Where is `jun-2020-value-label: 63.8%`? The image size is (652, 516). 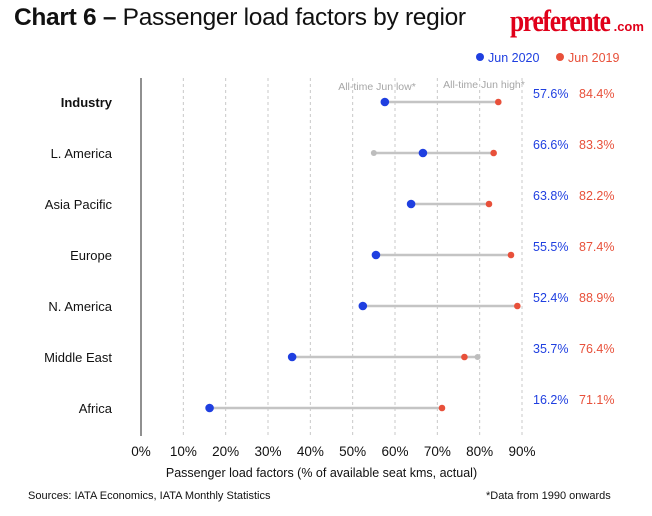 jun-2020-value-label: 63.8% is located at coordinates (550, 196).